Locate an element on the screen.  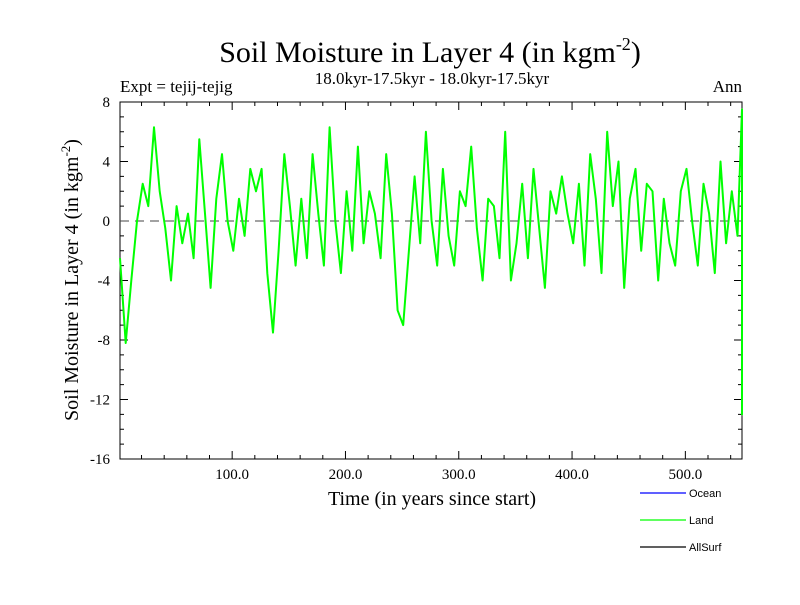
x-tick-label: 200.0 is located at coordinates (346, 475).